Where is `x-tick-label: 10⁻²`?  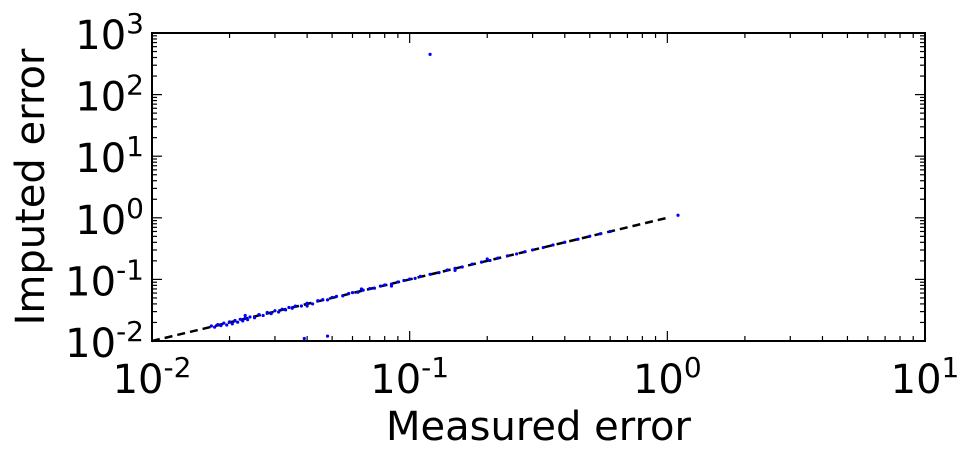 x-tick-label: 10⁻² is located at coordinates (152, 377).